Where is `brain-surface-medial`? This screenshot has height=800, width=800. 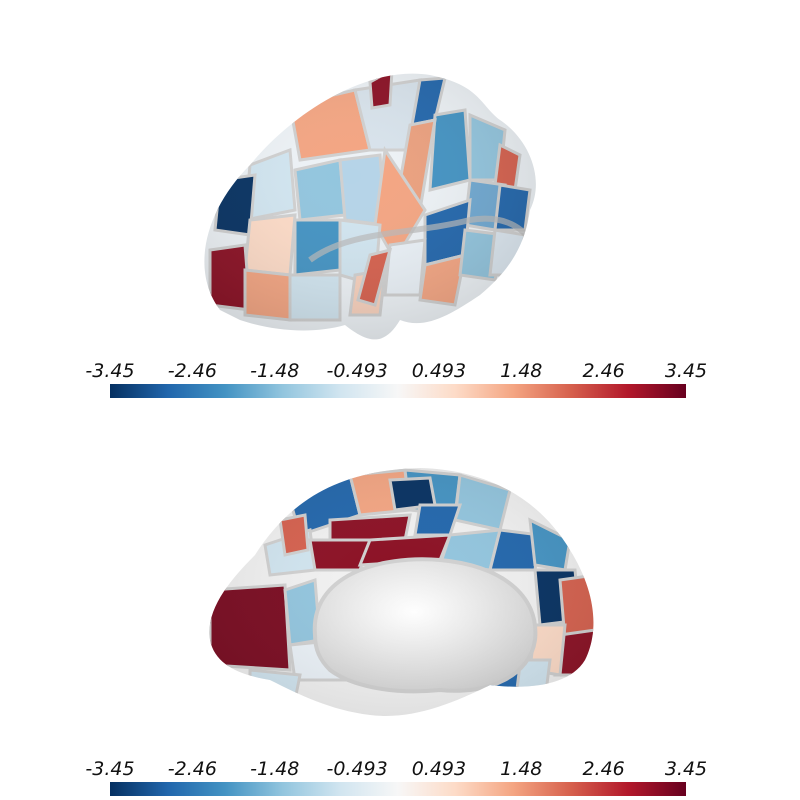
brain-surface-medial is located at coordinates (401, 592).